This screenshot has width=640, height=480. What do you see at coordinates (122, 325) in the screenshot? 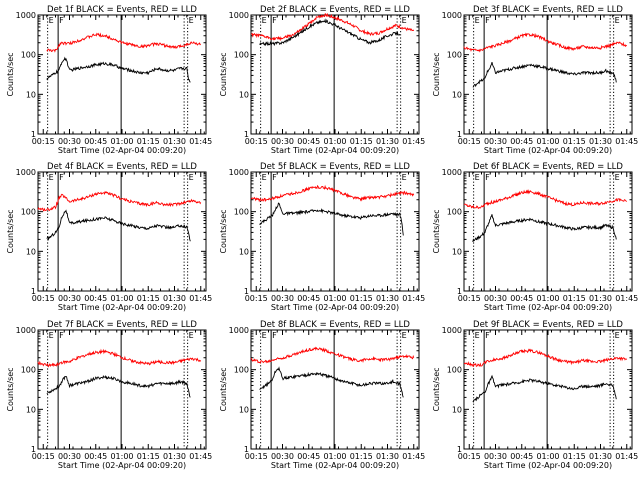
I see `panel-title: Det 7f BLACK = Events, RED = LLD` at bounding box center [122, 325].